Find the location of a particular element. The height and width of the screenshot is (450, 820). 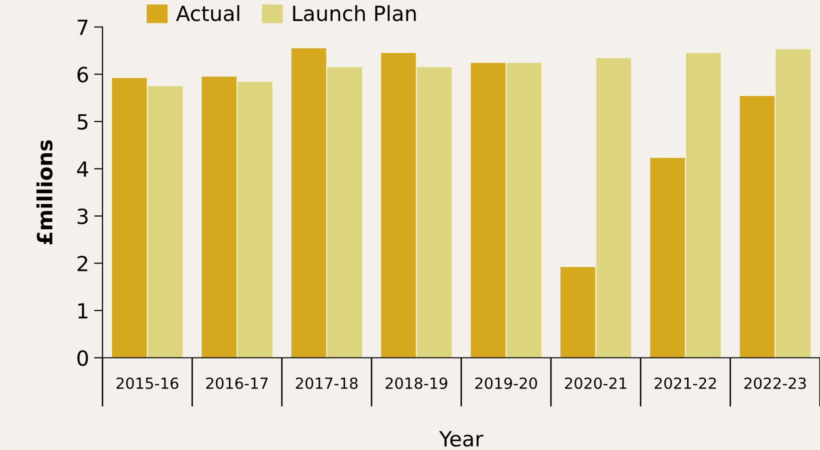

x-tick-label: 2017-18 is located at coordinates (327, 383).